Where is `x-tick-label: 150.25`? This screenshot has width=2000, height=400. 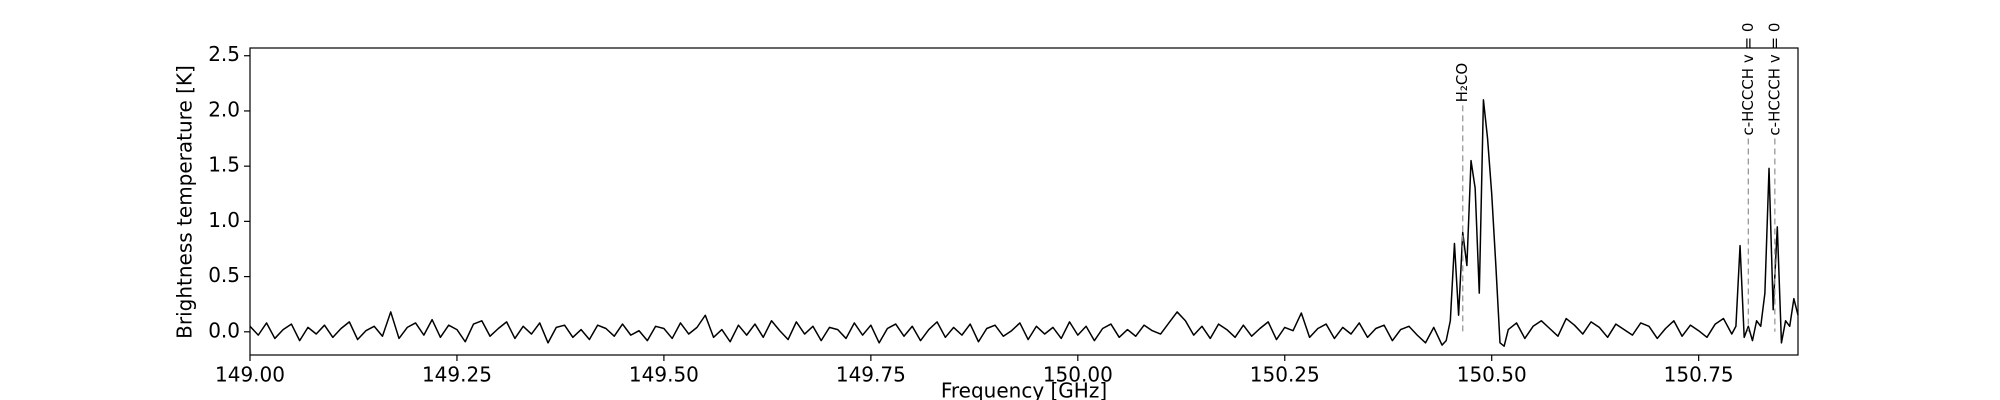
x-tick-label: 150.25 is located at coordinates (1285, 375).